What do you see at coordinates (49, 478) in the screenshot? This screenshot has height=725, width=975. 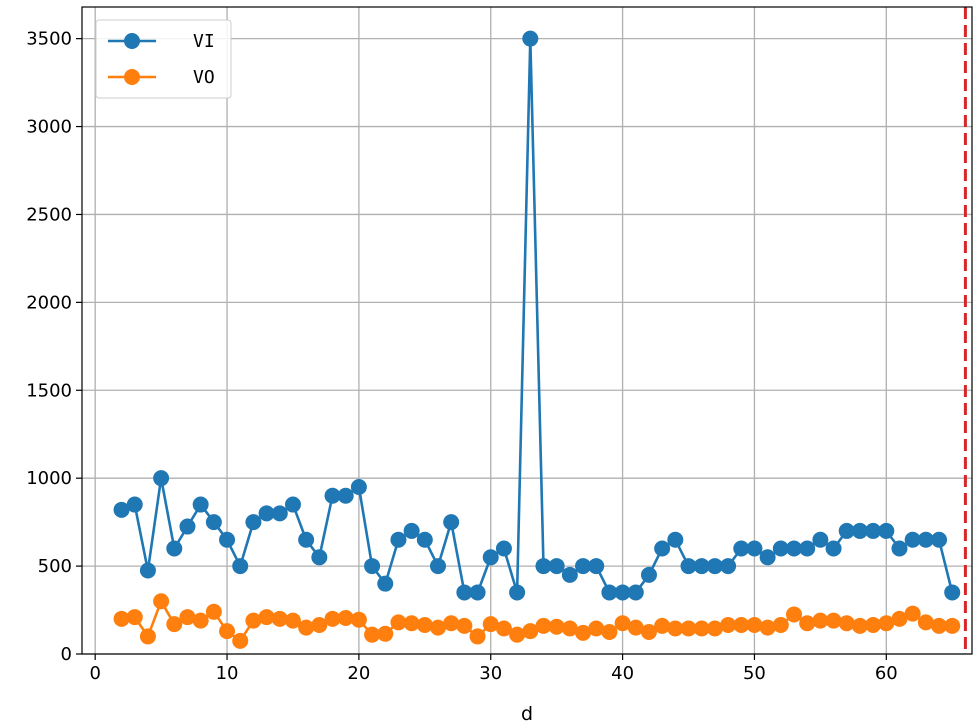 I see `y-tick-label: 1000` at bounding box center [49, 478].